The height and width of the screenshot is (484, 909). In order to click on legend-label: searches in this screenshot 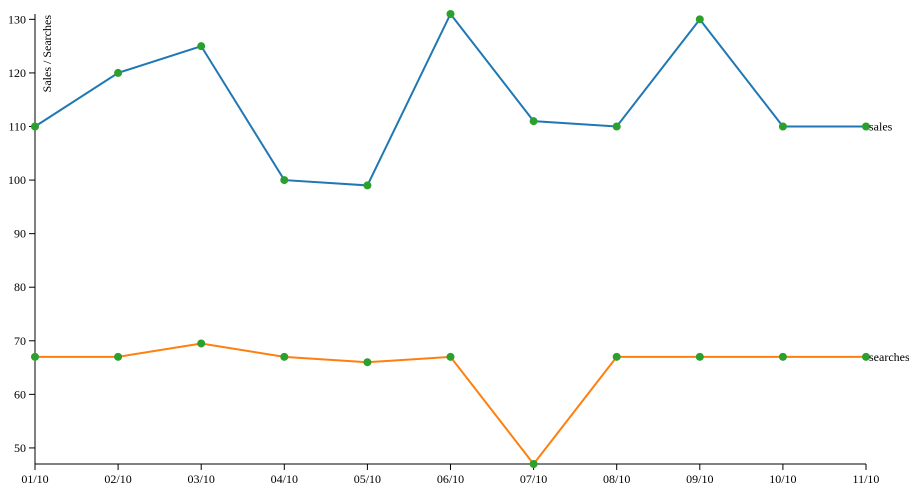, I will do `click(889, 357)`.